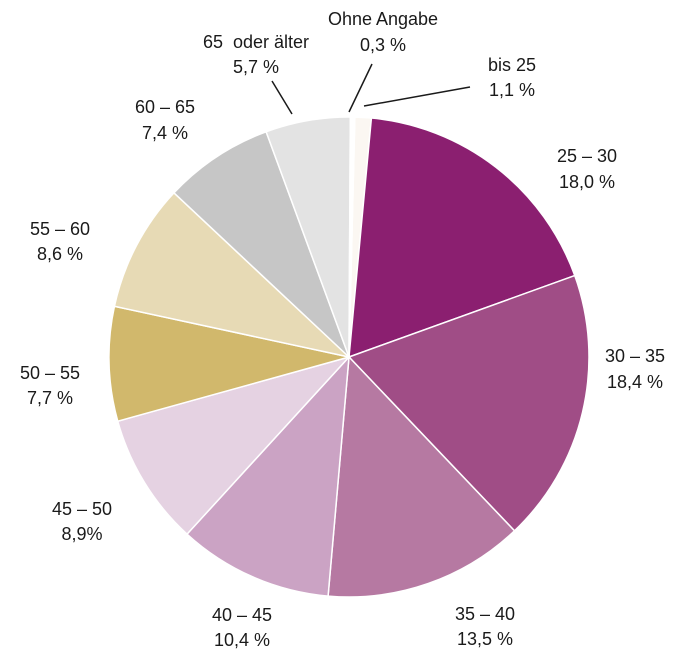  I want to click on label-cat-50-55: 50 – 55, so click(50, 373).